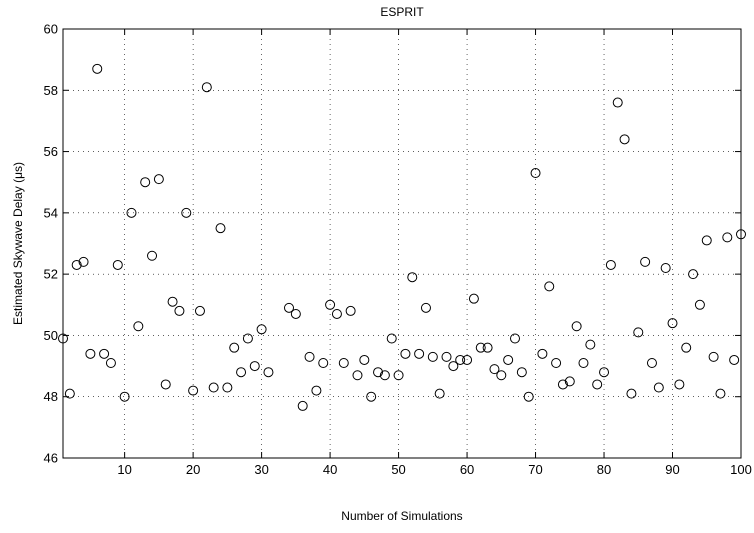 The height and width of the screenshot is (533, 754). Describe the element at coordinates (51, 29) in the screenshot. I see `y-tick-label: 60` at that location.